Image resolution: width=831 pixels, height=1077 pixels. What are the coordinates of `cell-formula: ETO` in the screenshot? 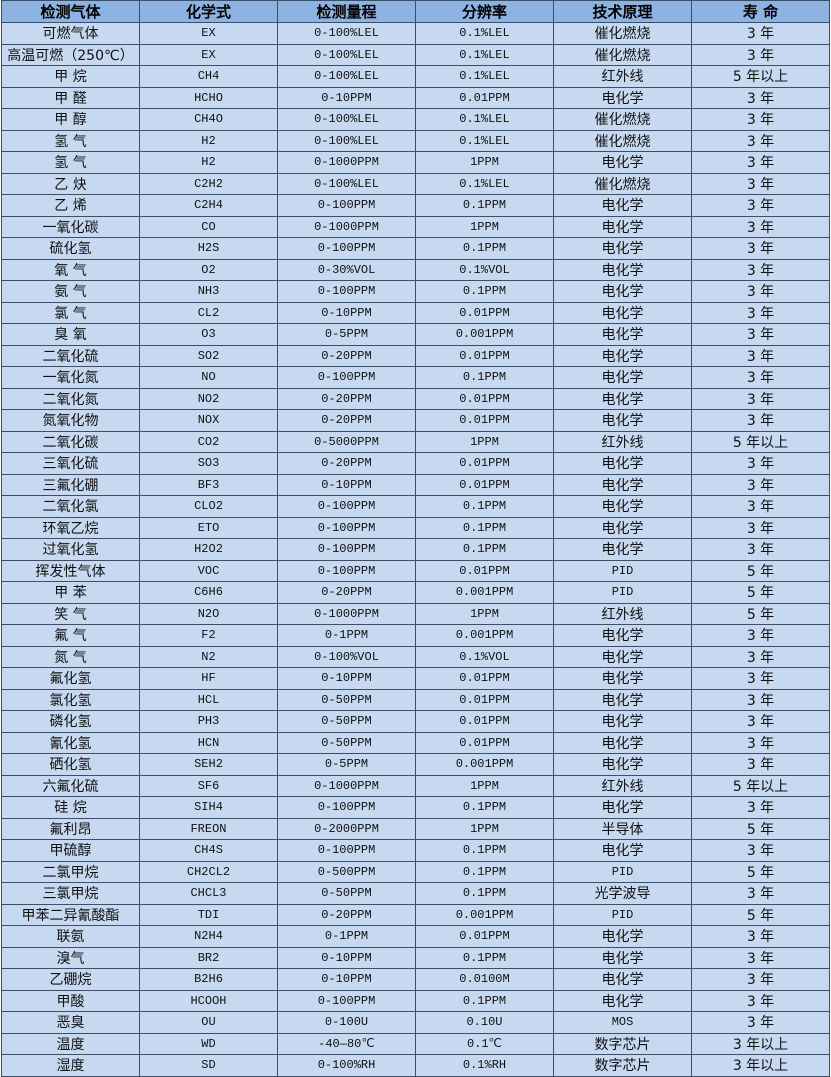 It's located at (208, 527).